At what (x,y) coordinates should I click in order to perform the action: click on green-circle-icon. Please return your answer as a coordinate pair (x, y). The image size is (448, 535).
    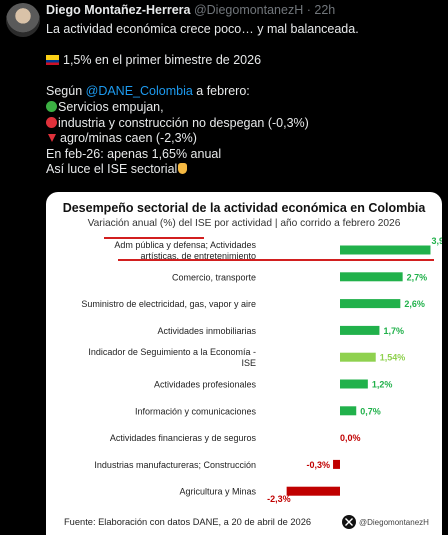
    Looking at the image, I should click on (51, 106).